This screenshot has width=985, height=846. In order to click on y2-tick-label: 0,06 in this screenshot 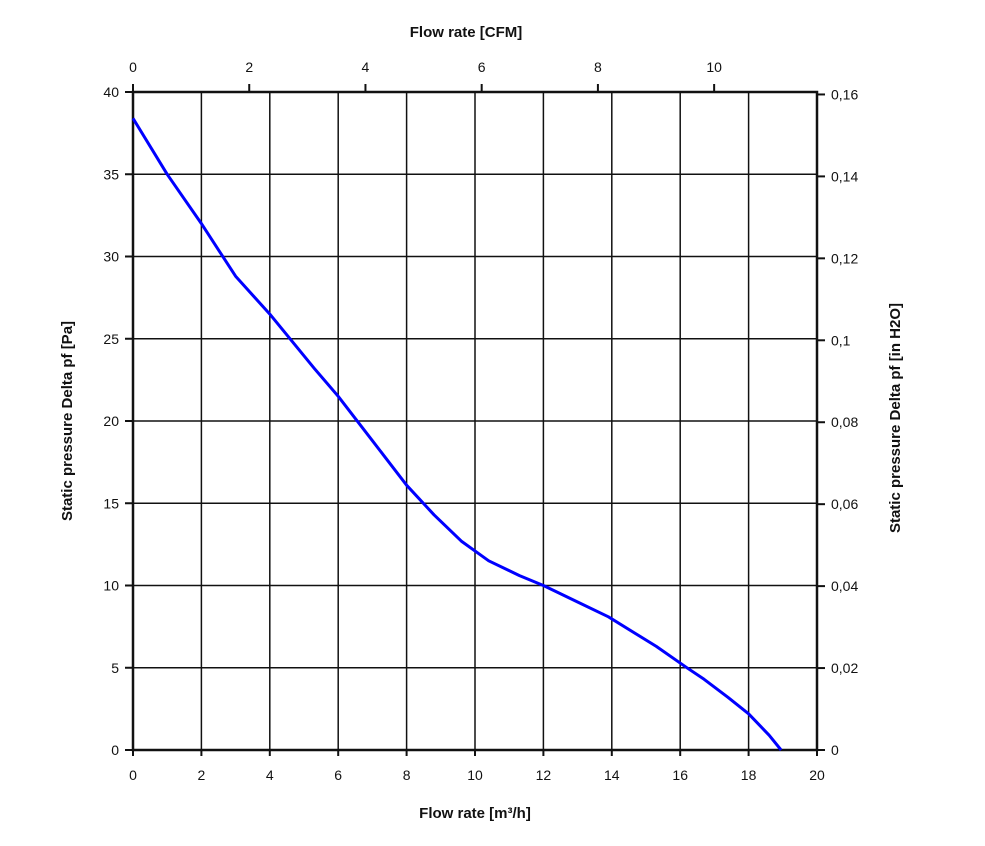, I will do `click(844, 504)`.